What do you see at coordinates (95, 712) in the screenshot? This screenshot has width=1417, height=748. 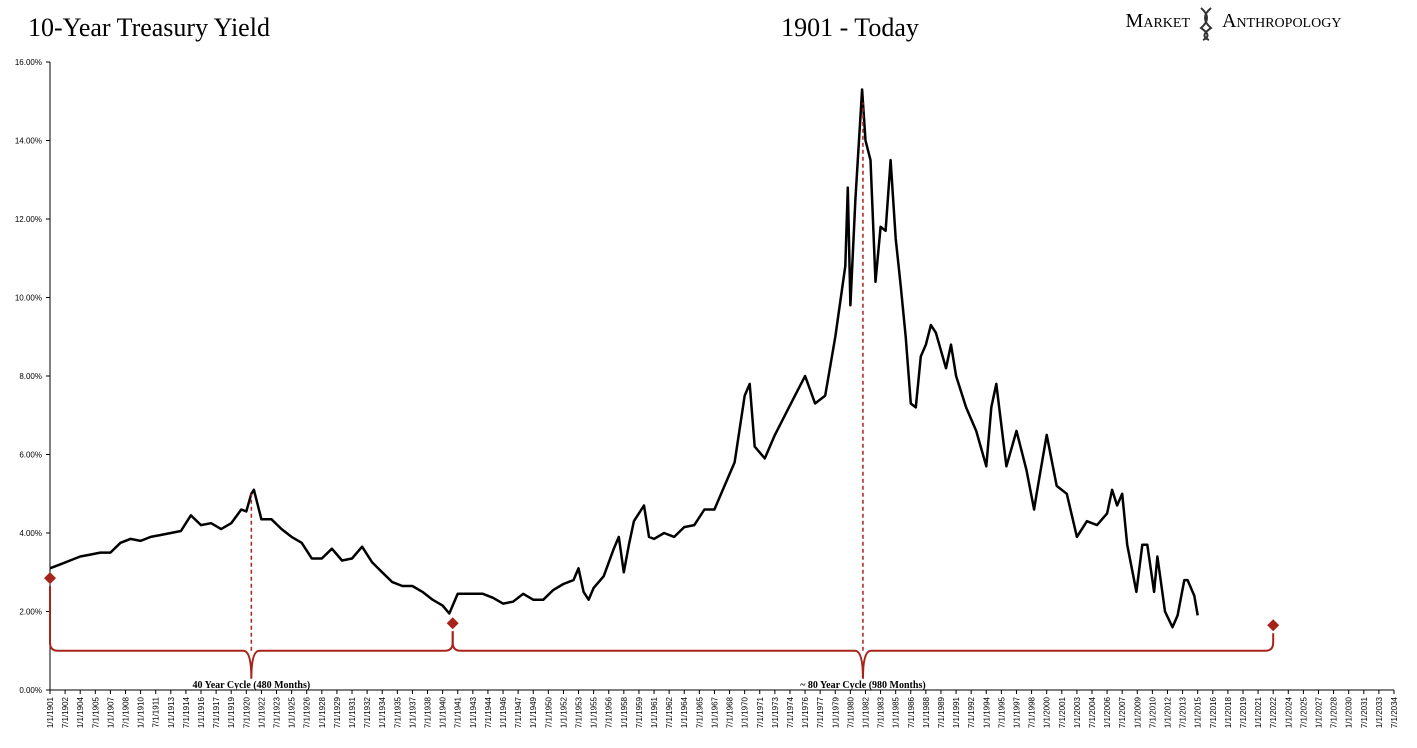 I see `x-tick-label: 7/1/1905` at bounding box center [95, 712].